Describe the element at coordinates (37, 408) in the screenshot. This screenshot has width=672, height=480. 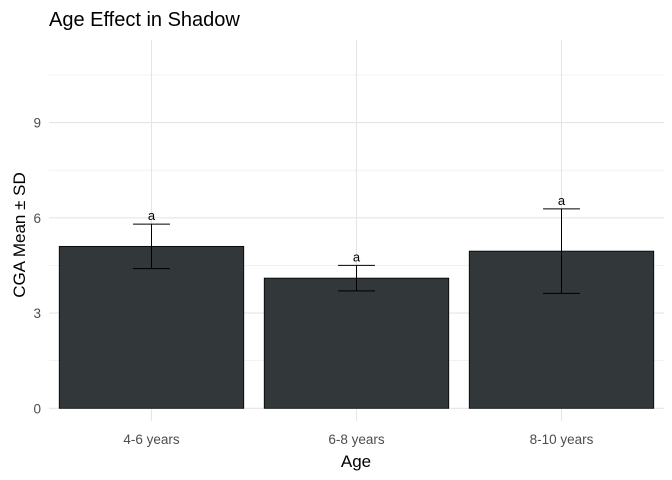
I see `y-tick-label: 0` at that location.